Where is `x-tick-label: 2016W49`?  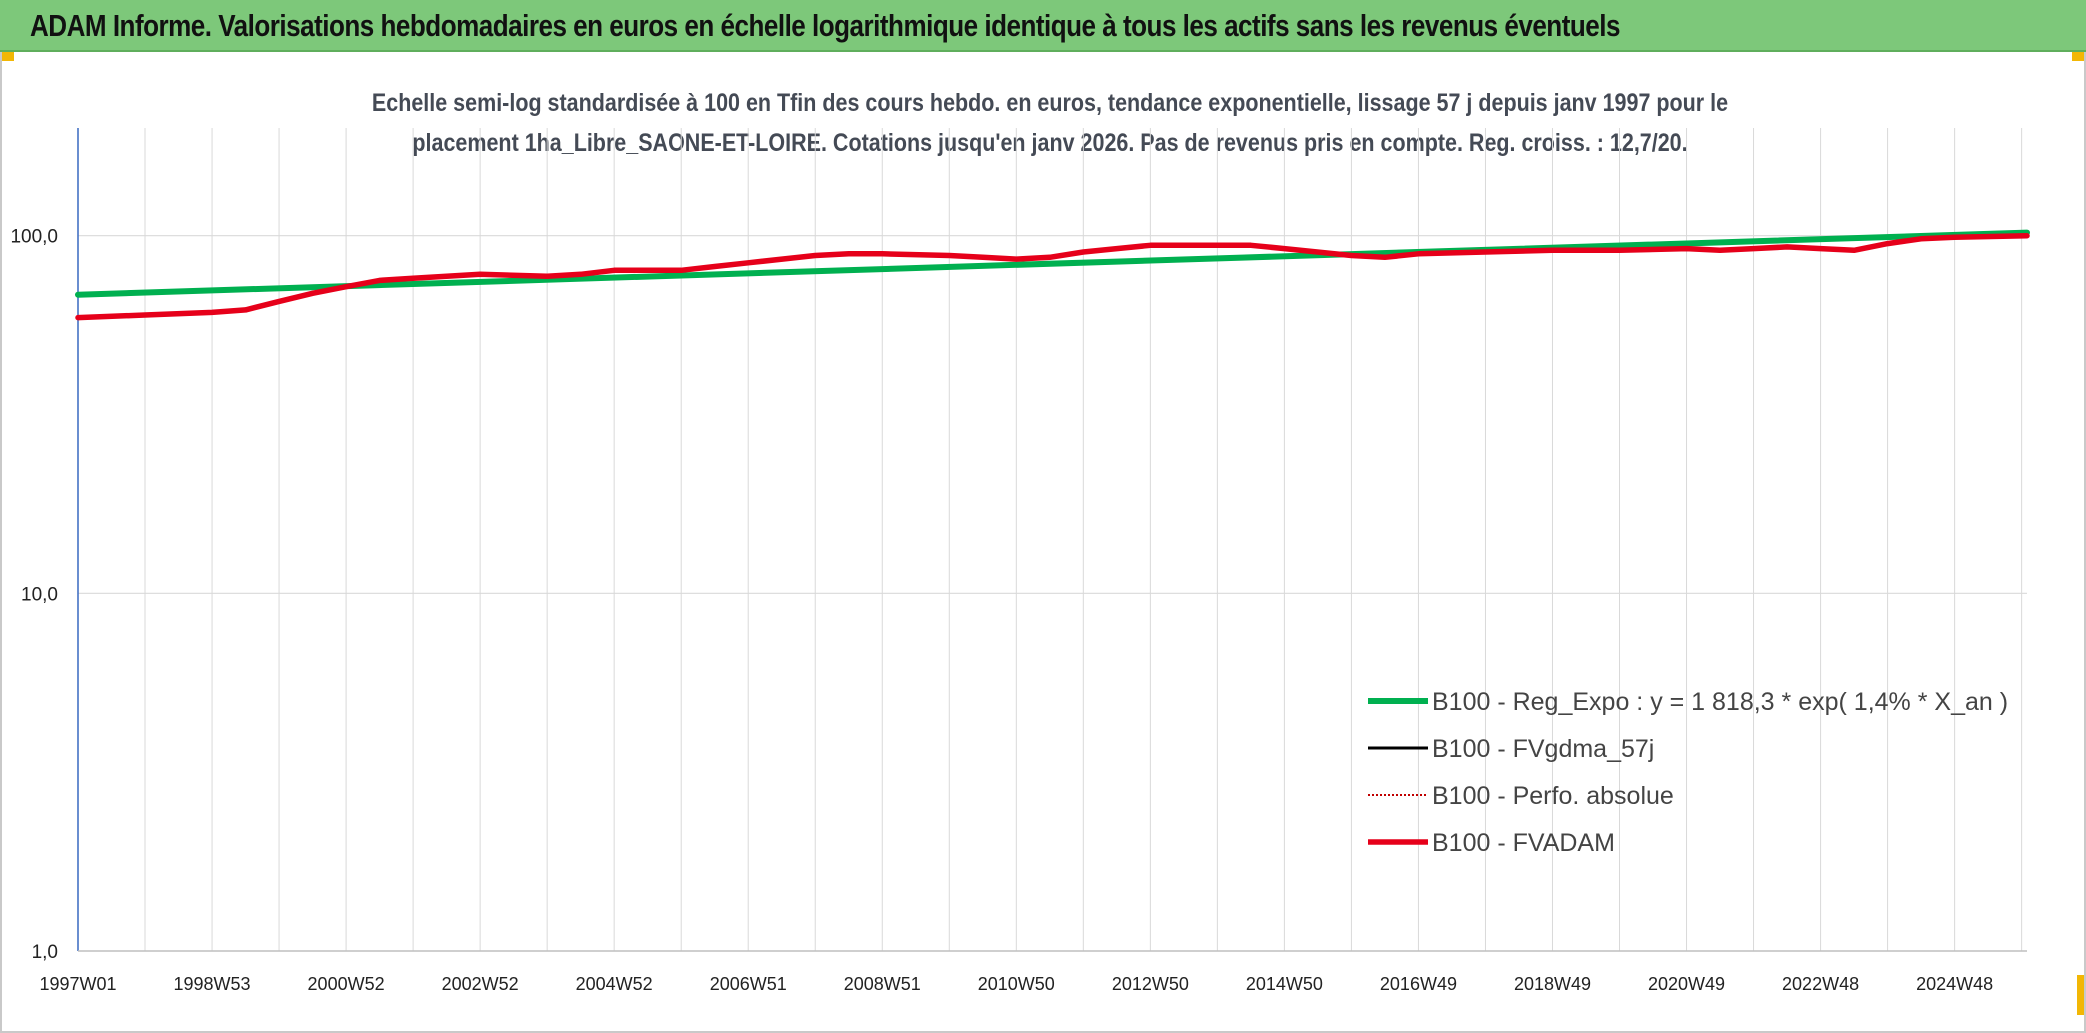 x-tick-label: 2016W49 is located at coordinates (1418, 984).